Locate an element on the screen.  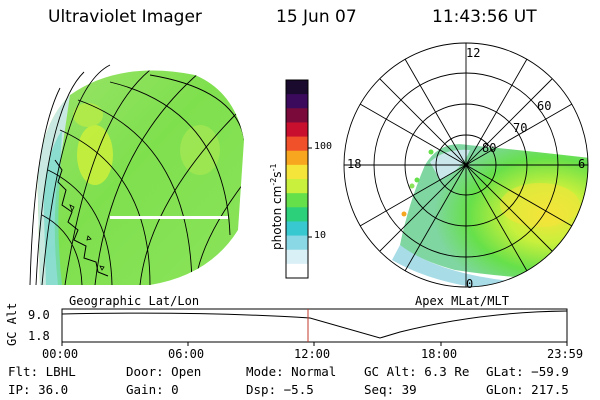
time-label: 11:43:56 UT is located at coordinates (484, 17).